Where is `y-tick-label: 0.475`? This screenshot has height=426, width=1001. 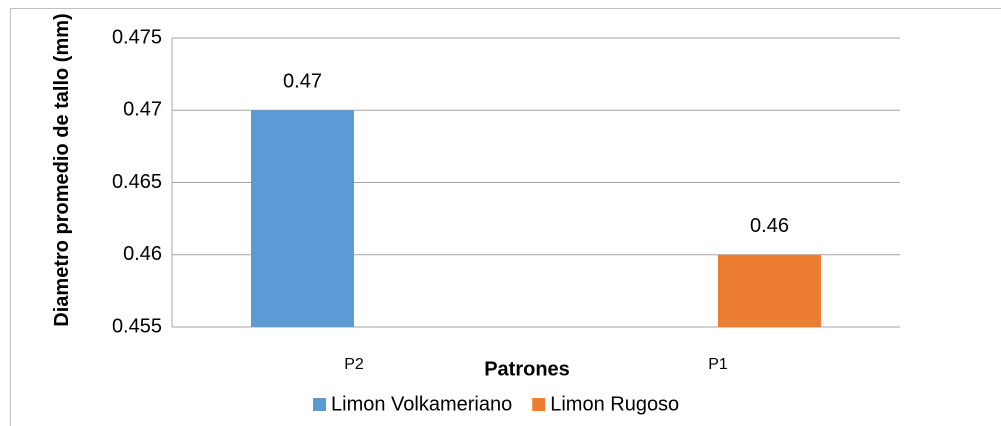 y-tick-label: 0.475 is located at coordinates (137, 37).